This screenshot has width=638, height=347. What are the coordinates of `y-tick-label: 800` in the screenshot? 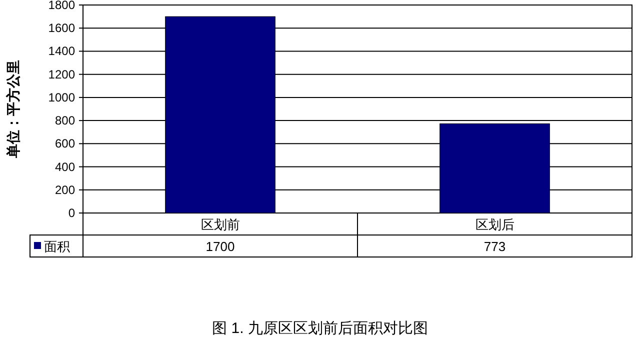 It's located at (65, 121).